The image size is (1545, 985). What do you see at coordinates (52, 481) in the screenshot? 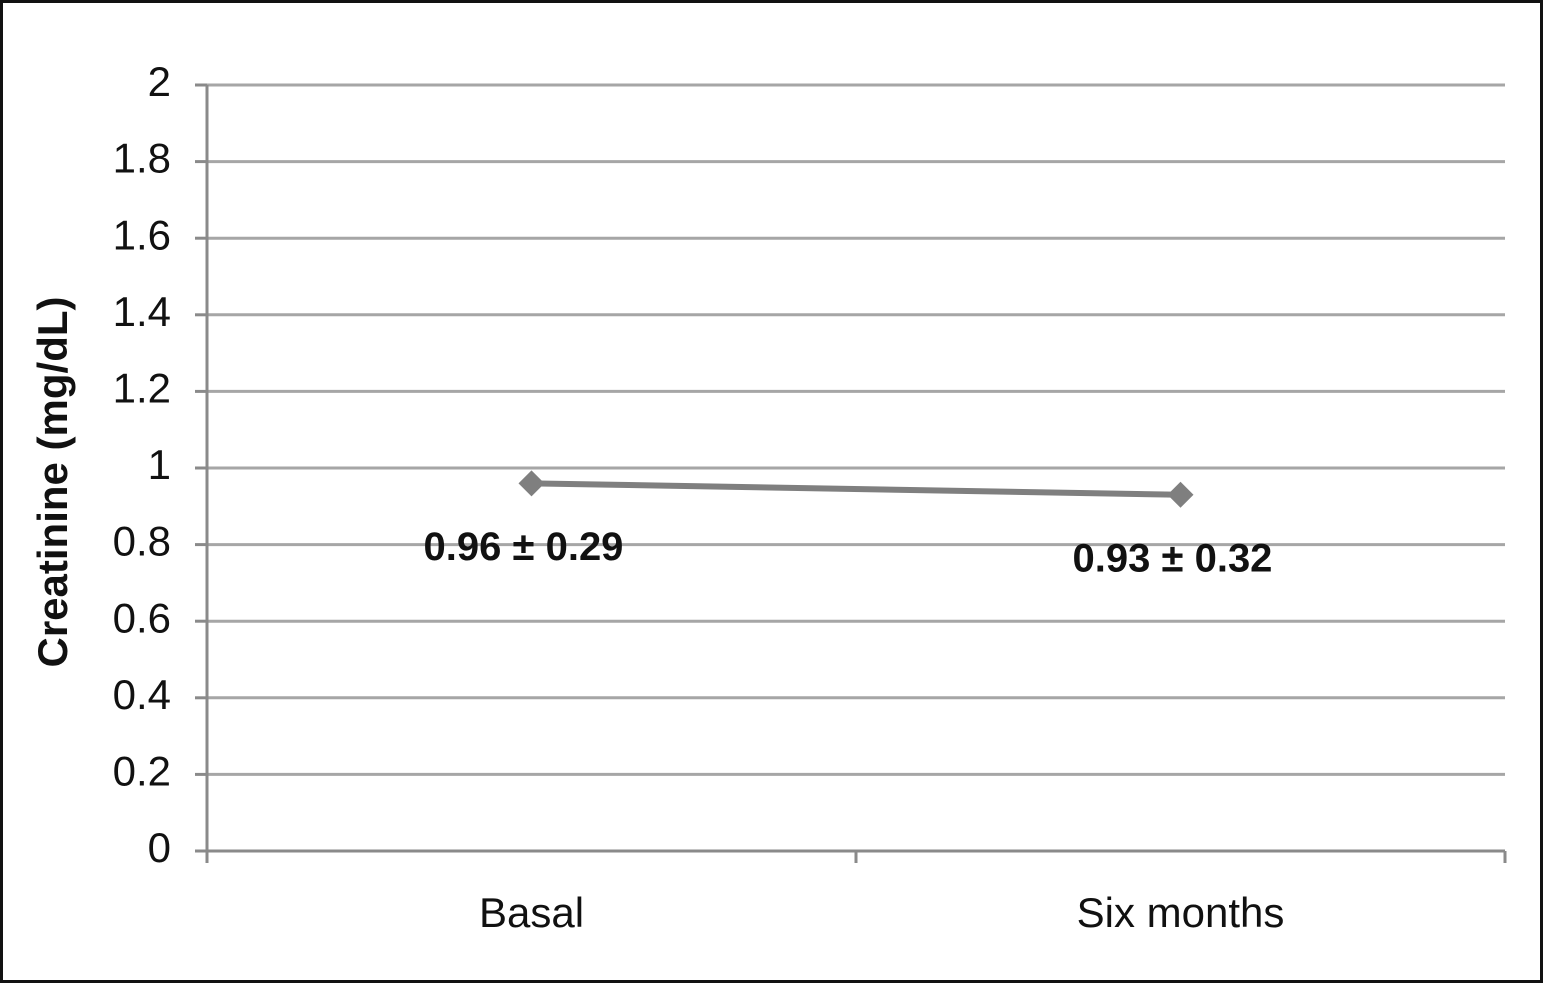
I see `y-axis-title: Creatinine (mg/dL)` at bounding box center [52, 481].